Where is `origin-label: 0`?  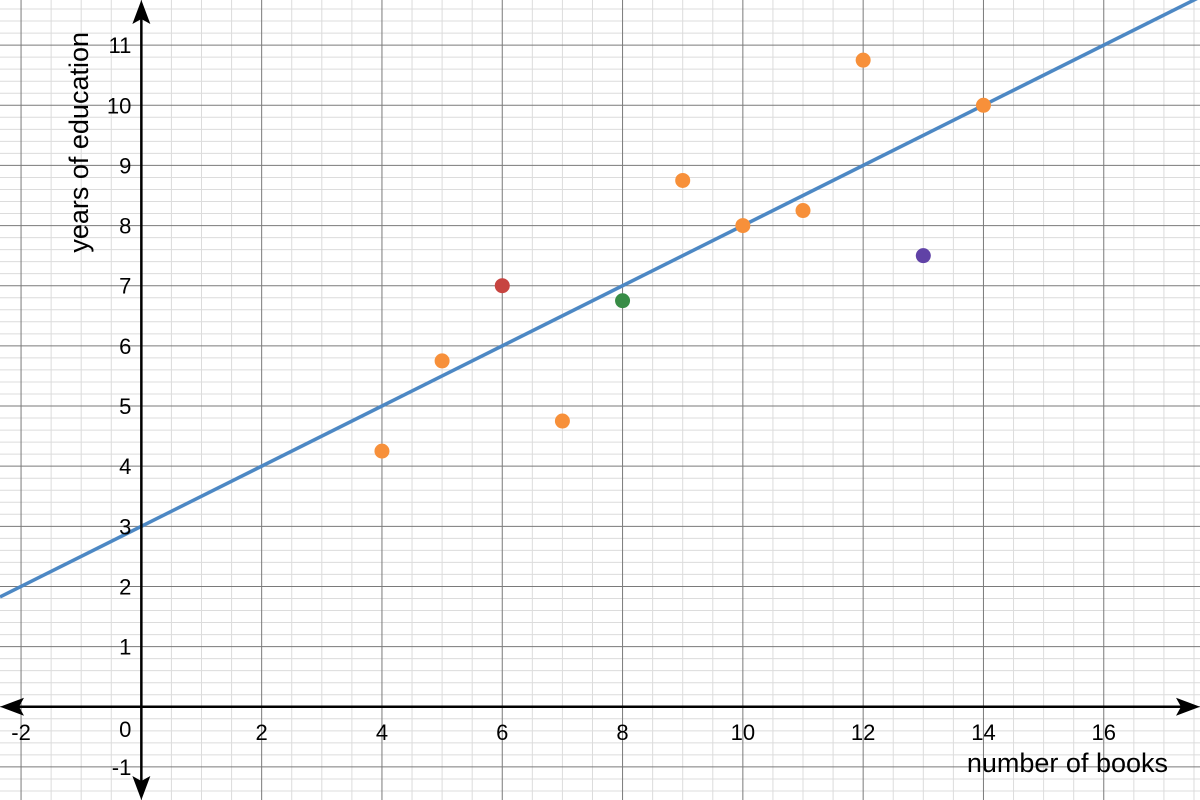
origin-label: 0 is located at coordinates (125, 729).